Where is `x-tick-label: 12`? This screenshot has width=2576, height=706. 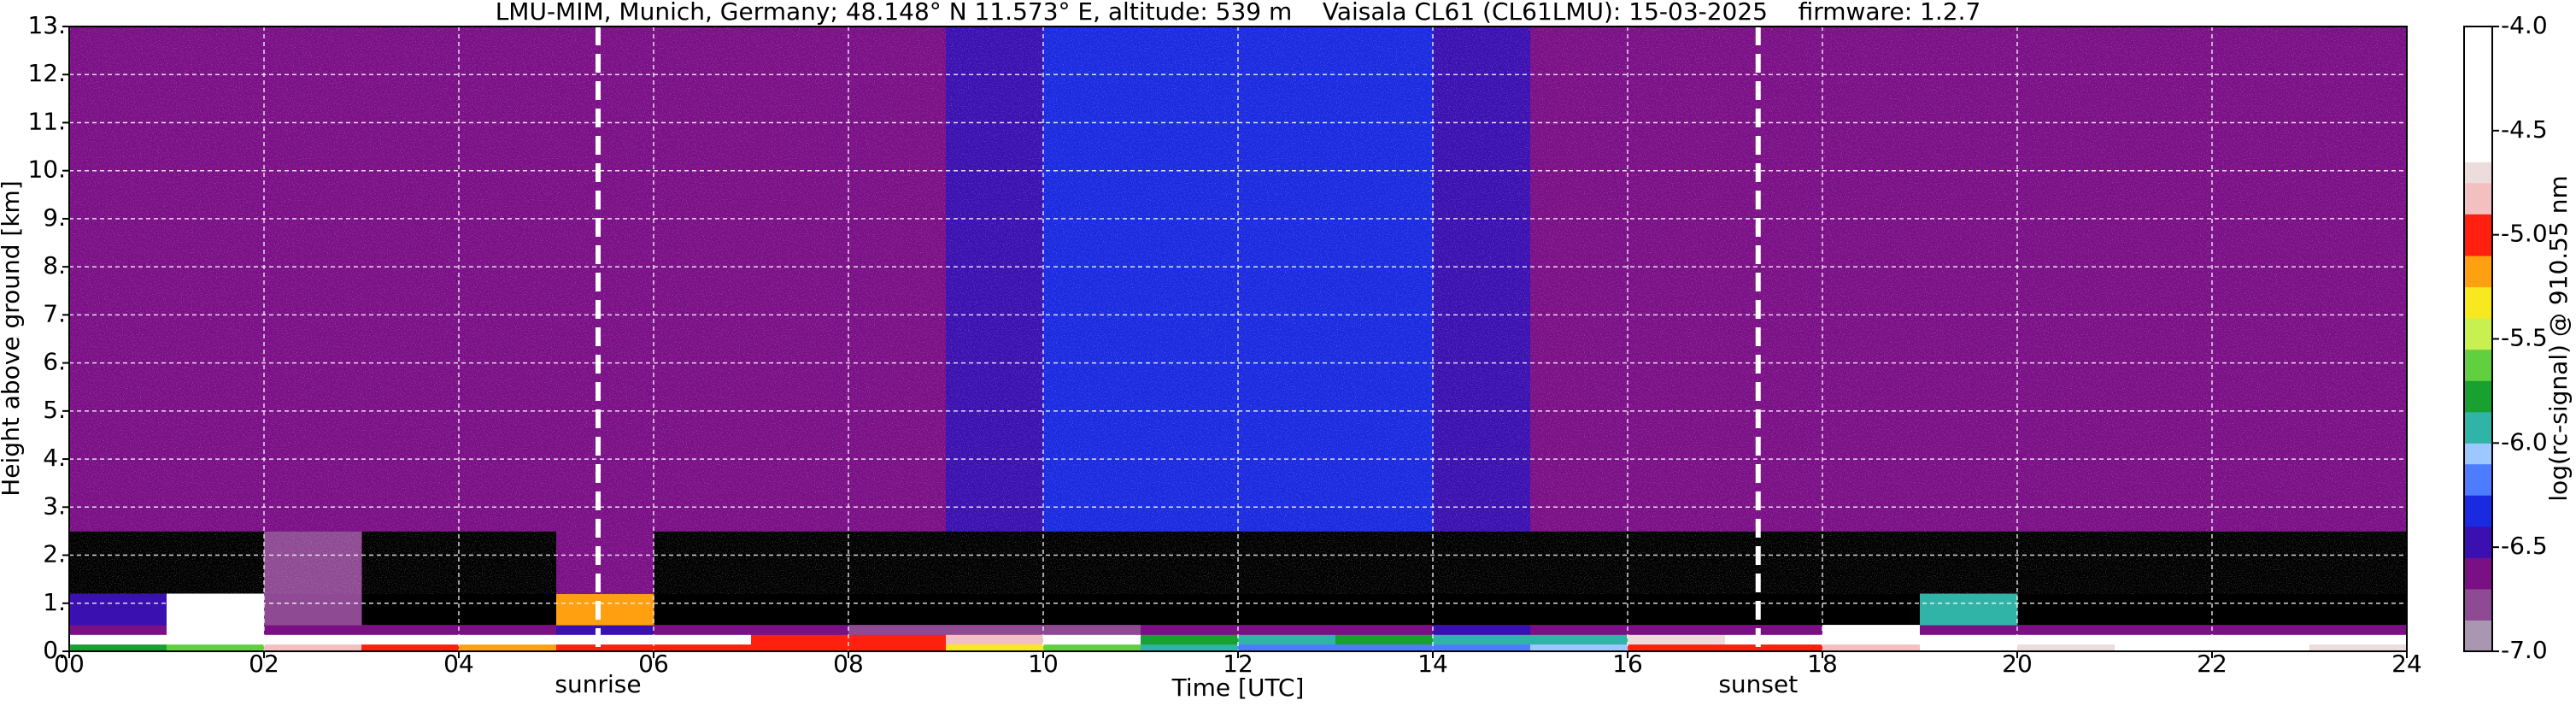 x-tick-label: 12 is located at coordinates (1238, 664).